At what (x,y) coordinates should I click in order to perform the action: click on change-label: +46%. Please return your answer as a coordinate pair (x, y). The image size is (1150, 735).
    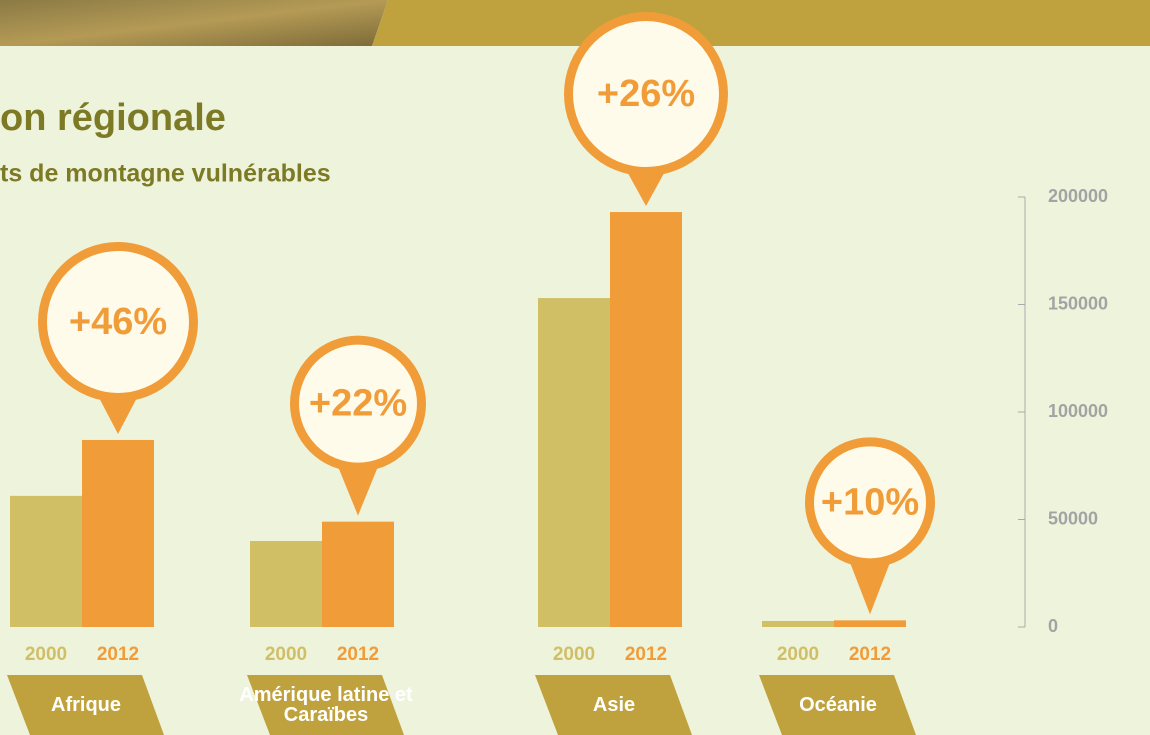
    Looking at the image, I should click on (118, 322).